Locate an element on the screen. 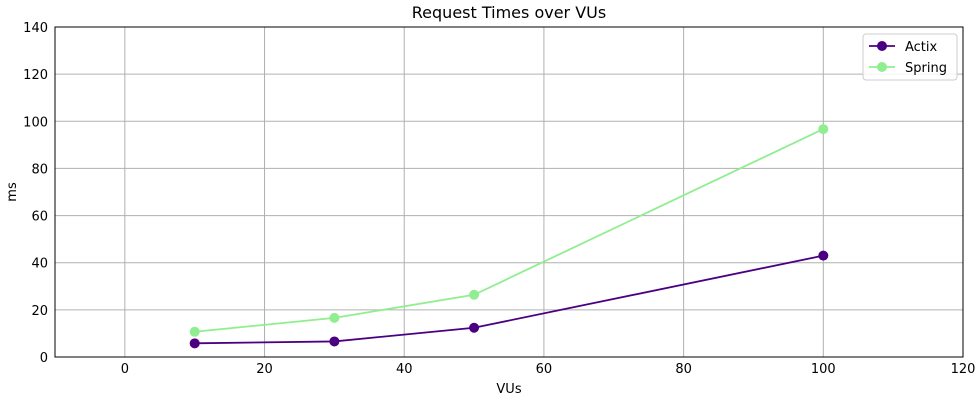  y-tick-label: 120 is located at coordinates (35, 75).